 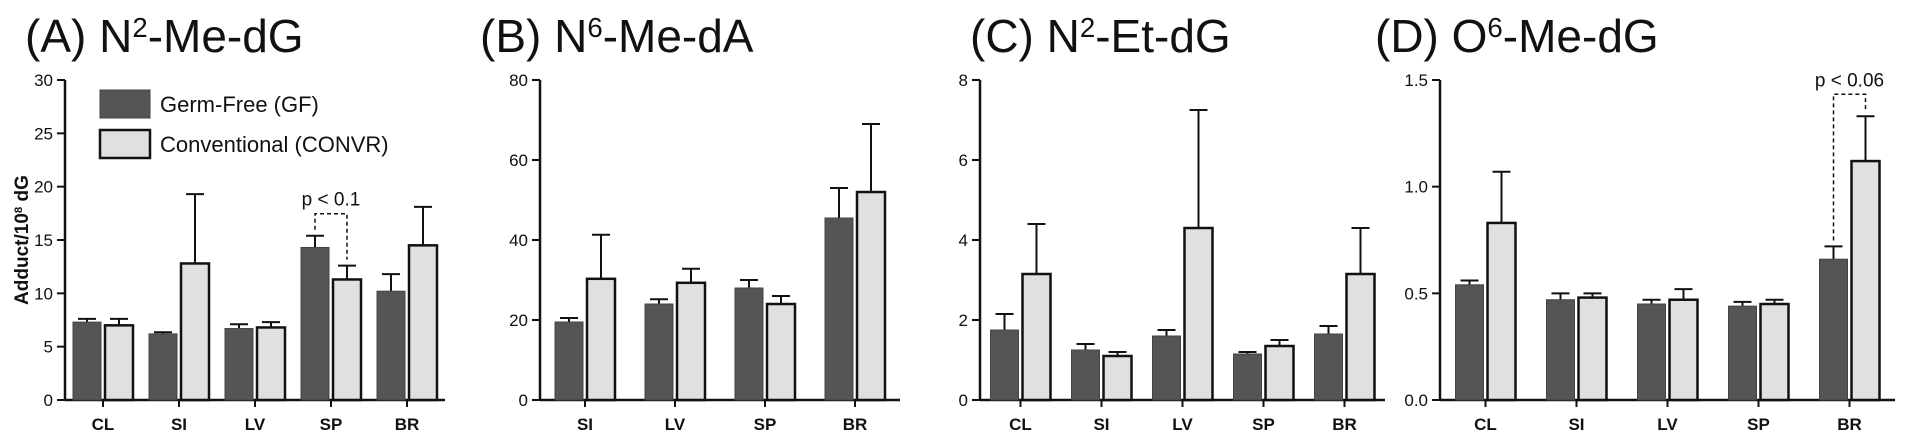 What do you see at coordinates (1416, 400) in the screenshot?
I see `y-tick-label: 0.0` at bounding box center [1416, 400].